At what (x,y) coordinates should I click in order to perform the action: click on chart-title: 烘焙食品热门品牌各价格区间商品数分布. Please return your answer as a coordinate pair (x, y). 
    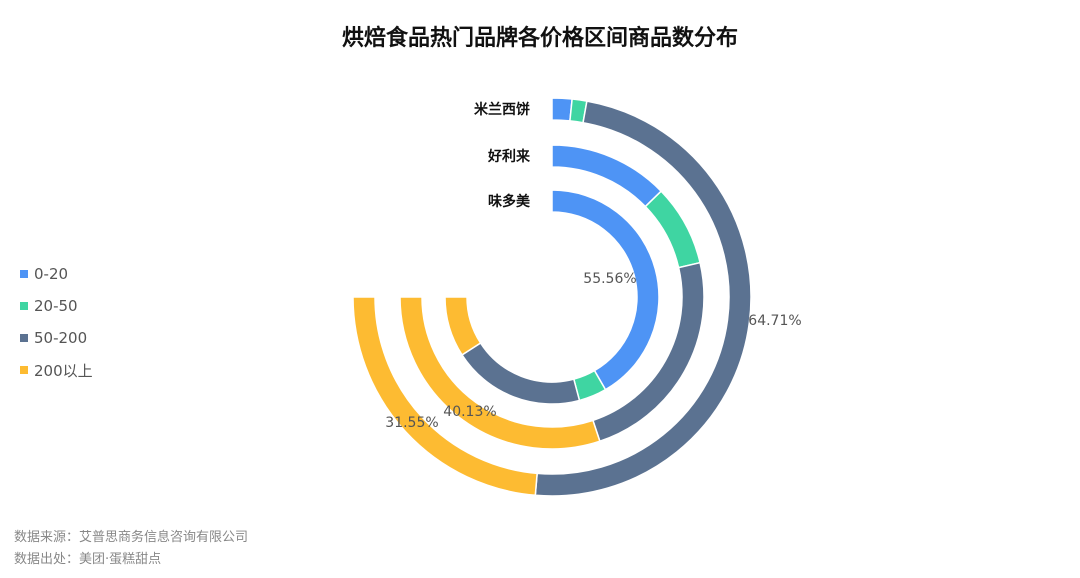
    Looking at the image, I should click on (539, 38).